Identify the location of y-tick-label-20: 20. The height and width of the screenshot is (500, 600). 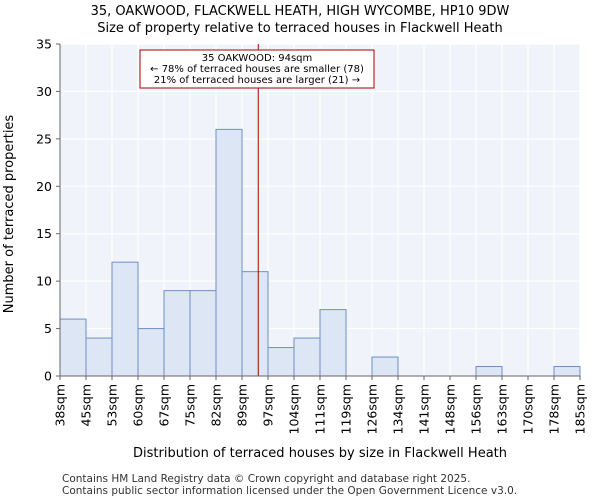
(44, 186).